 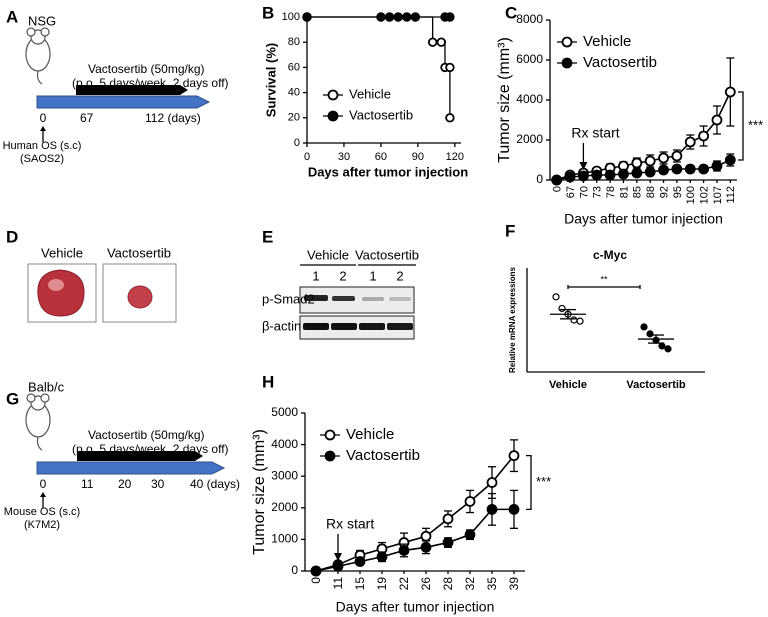 I want to click on y-tick-label: 60, so click(x=294, y=67).